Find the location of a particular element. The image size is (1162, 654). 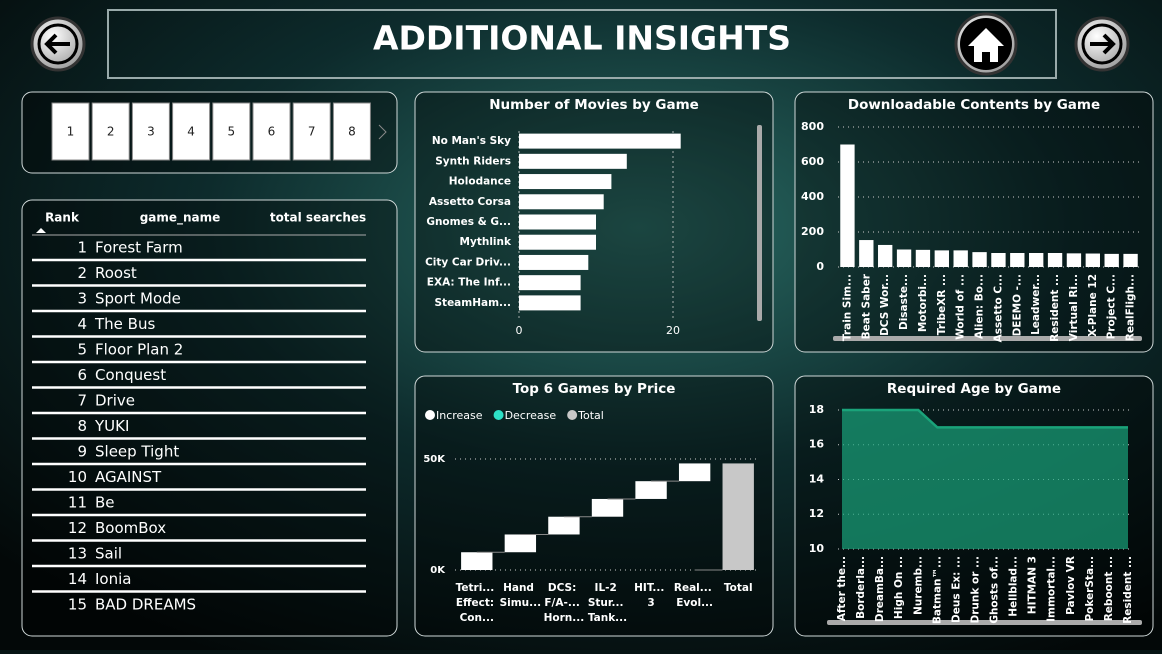

y-tick-label: 600 is located at coordinates (812, 161).